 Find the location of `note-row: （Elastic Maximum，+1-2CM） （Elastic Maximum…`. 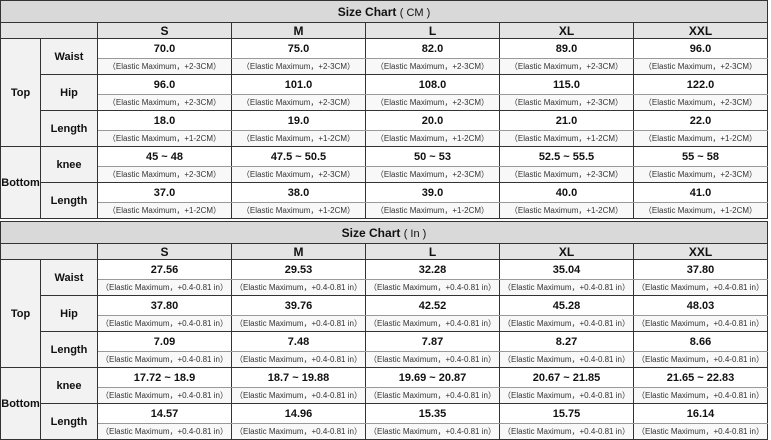

note-row: （Elastic Maximum，+1-2CM） （Elastic Maximum… is located at coordinates (384, 138).